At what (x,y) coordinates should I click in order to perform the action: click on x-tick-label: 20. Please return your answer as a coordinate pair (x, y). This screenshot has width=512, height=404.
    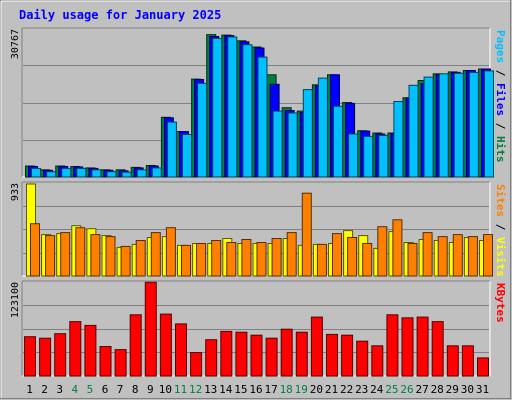
    Looking at the image, I should click on (316, 389).